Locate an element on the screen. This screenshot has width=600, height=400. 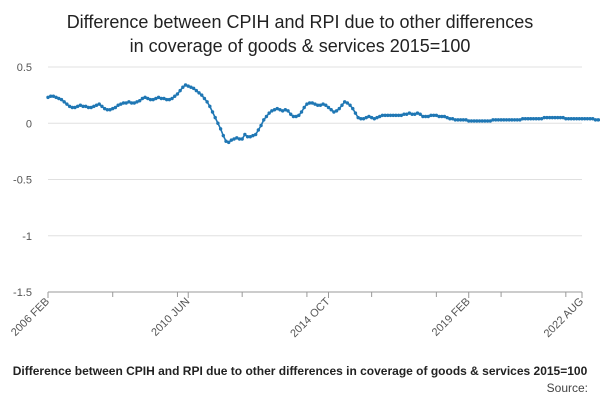
series-layer is located at coordinates (323, 114).